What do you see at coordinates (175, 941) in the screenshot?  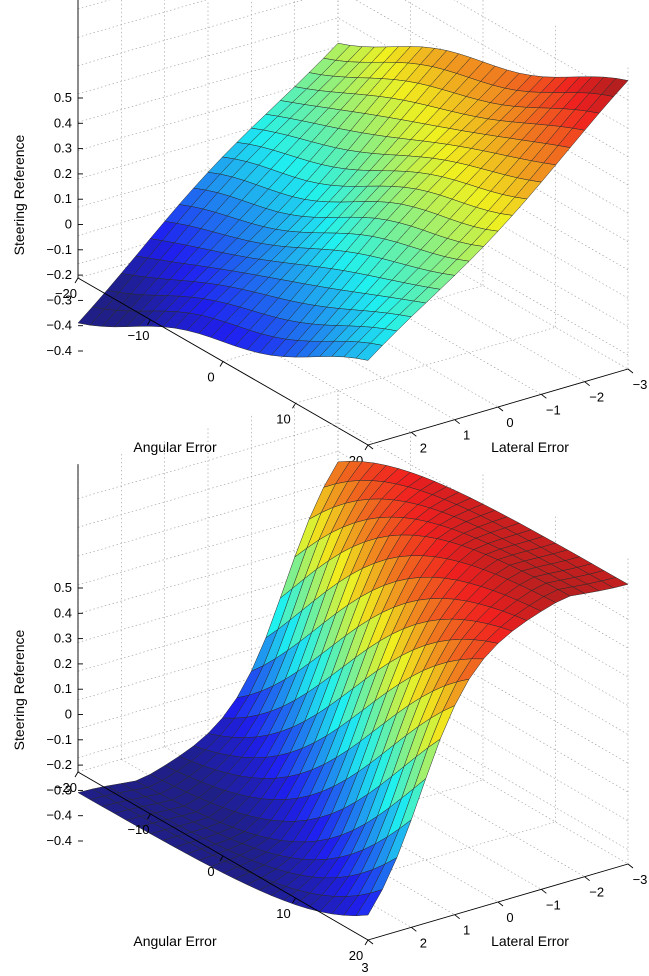 I see `bottom-x-axis-label: Angular Error` at bounding box center [175, 941].